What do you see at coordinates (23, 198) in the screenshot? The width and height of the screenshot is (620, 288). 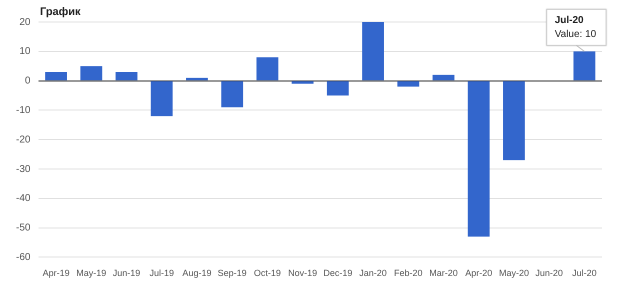 I see `y-tick-label: -40` at bounding box center [23, 198].